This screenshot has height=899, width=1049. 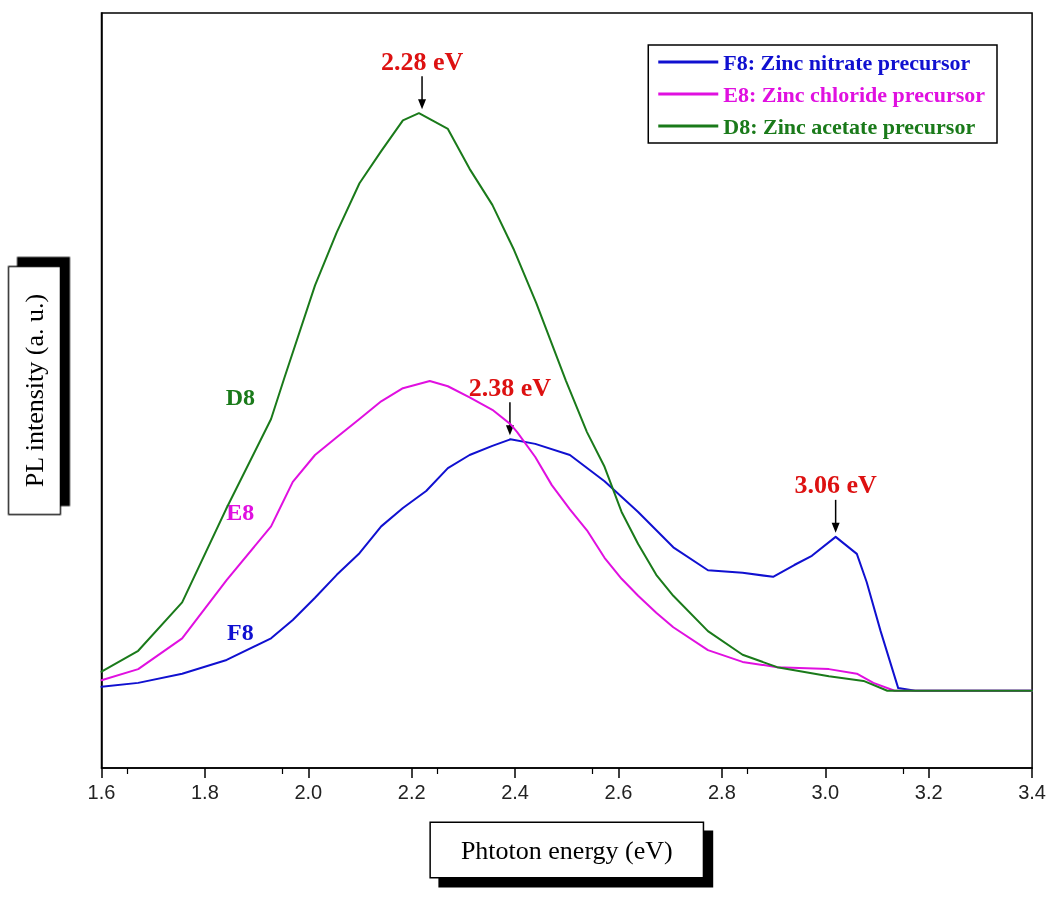 I want to click on x-tick-label: 3.0, so click(x=825, y=792).